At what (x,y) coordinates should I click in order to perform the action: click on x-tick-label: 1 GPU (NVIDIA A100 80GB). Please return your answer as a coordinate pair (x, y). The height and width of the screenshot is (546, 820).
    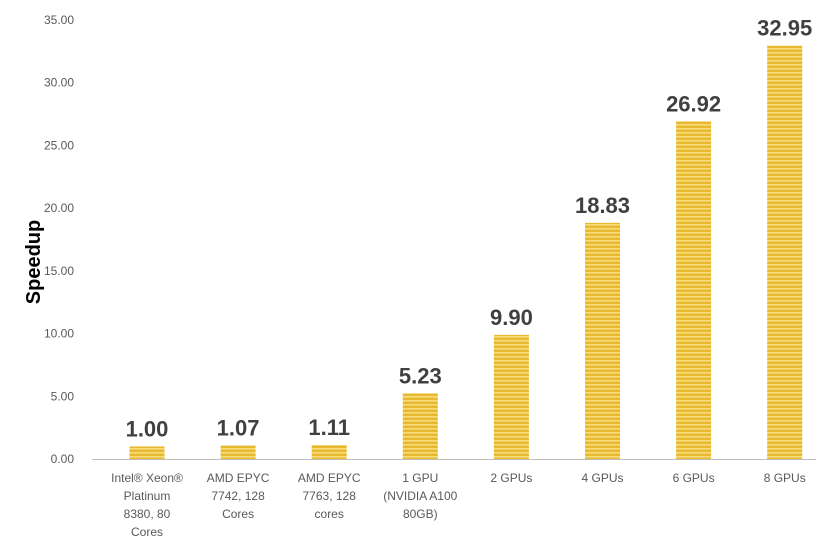
    Looking at the image, I should click on (420, 496).